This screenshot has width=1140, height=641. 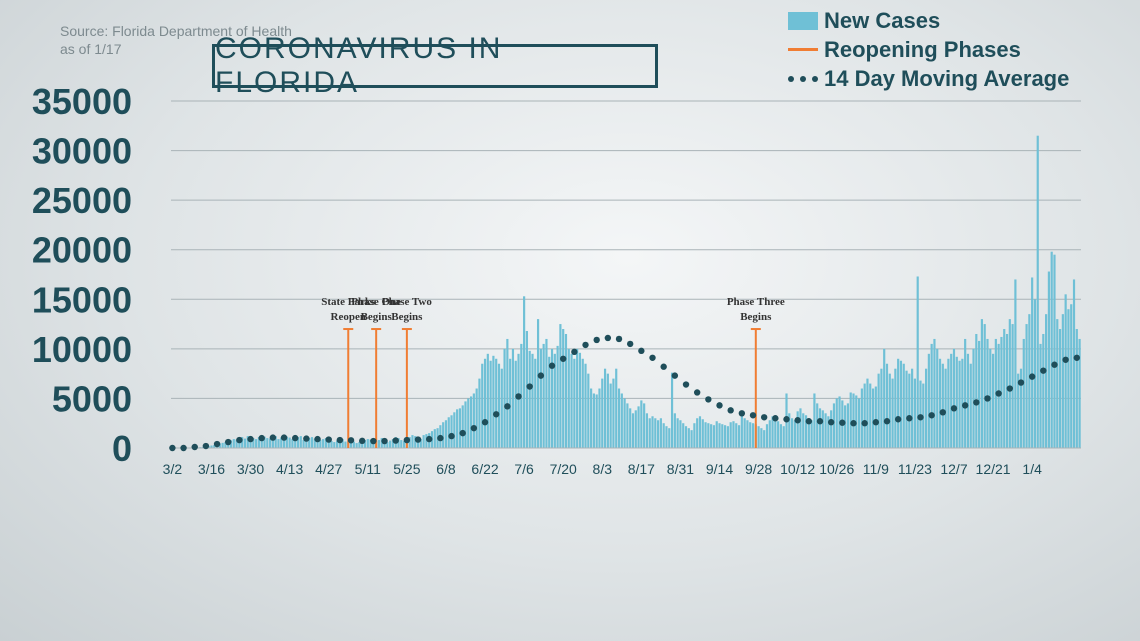 I want to click on chart-title-text: CORONAVIRUS IN FLORIDA, so click(x=359, y=65).